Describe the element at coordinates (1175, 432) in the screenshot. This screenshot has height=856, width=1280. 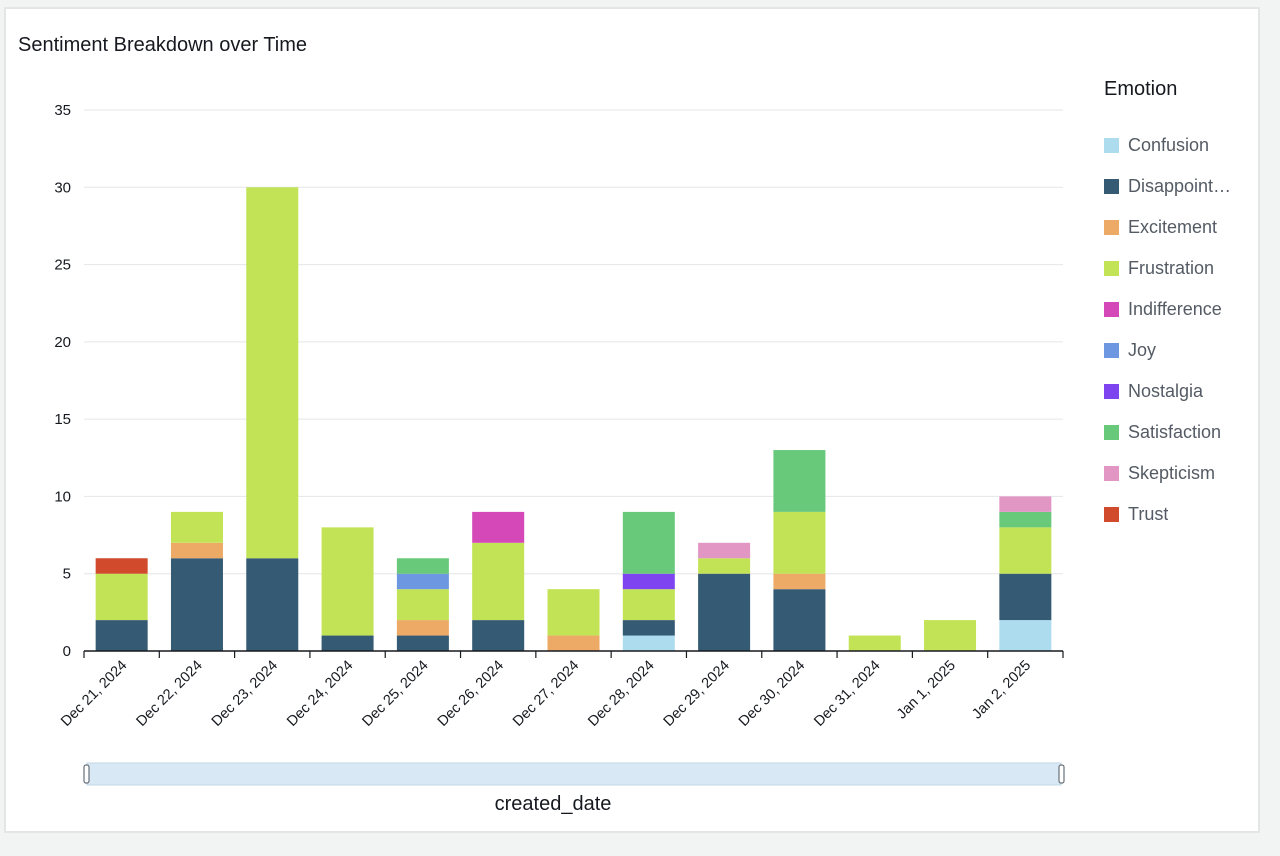
I see `legend-label: Satisfaction` at that location.